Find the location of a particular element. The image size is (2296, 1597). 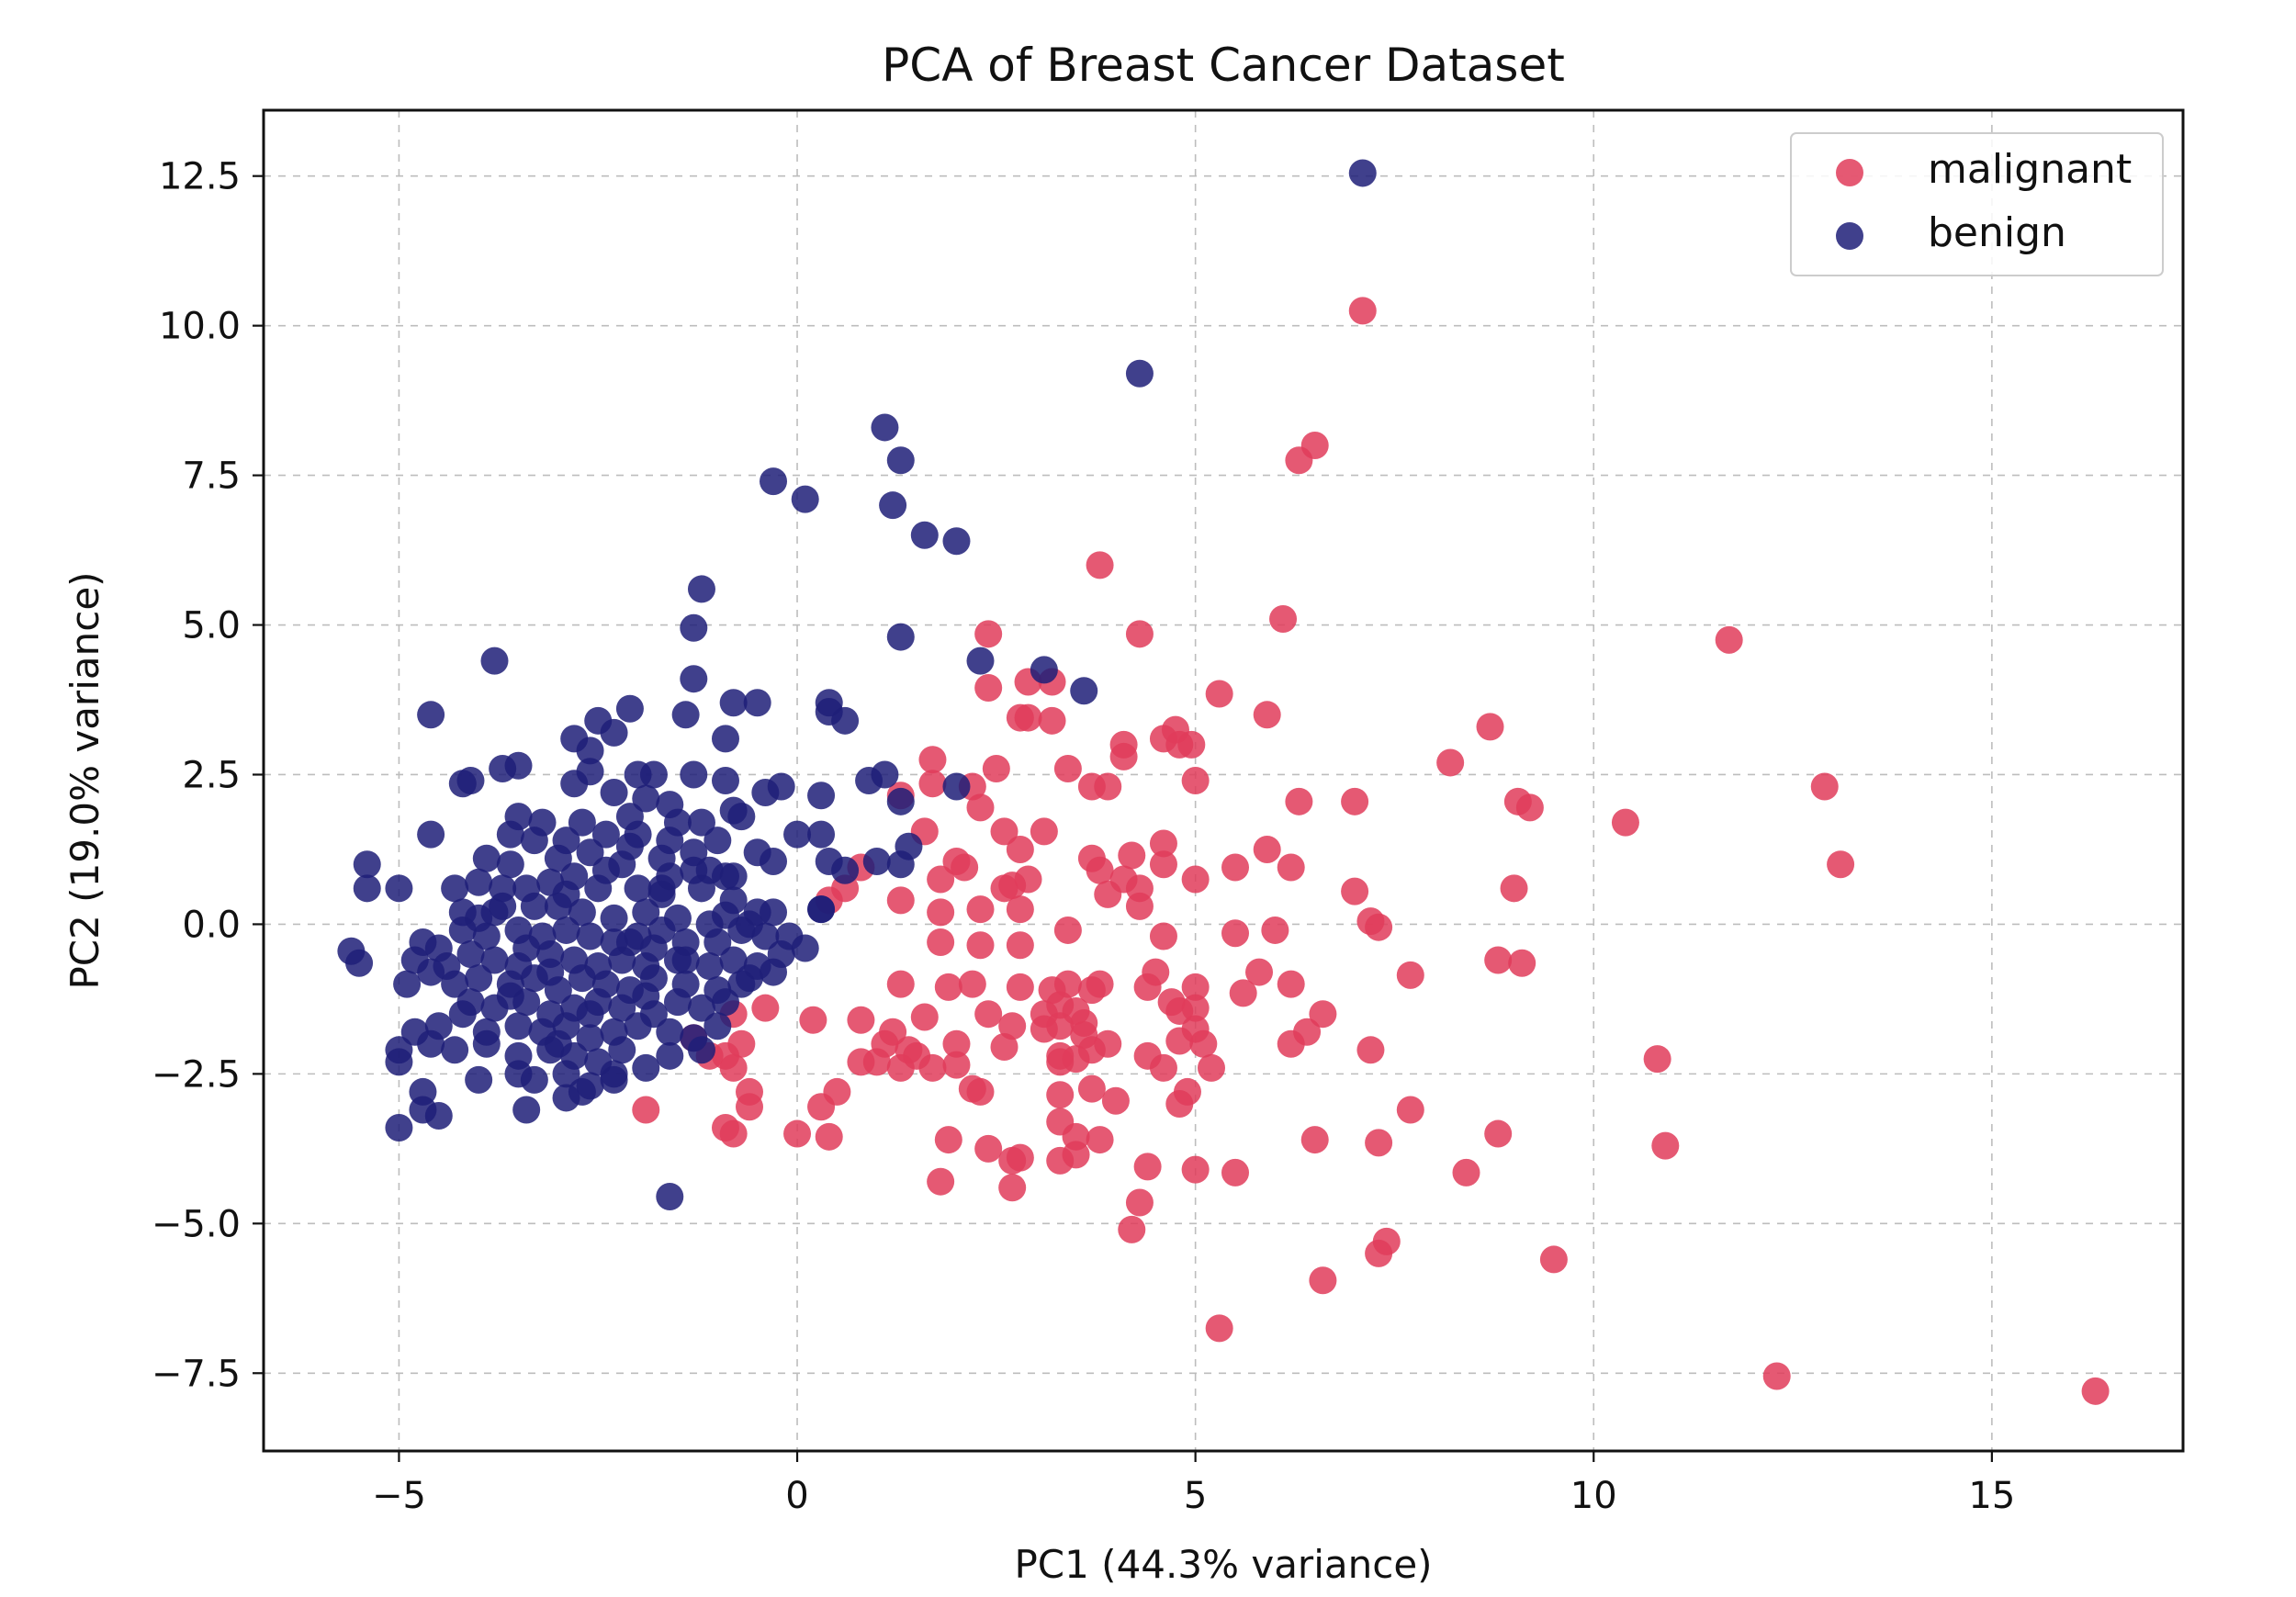

legend-box is located at coordinates (1977, 204).